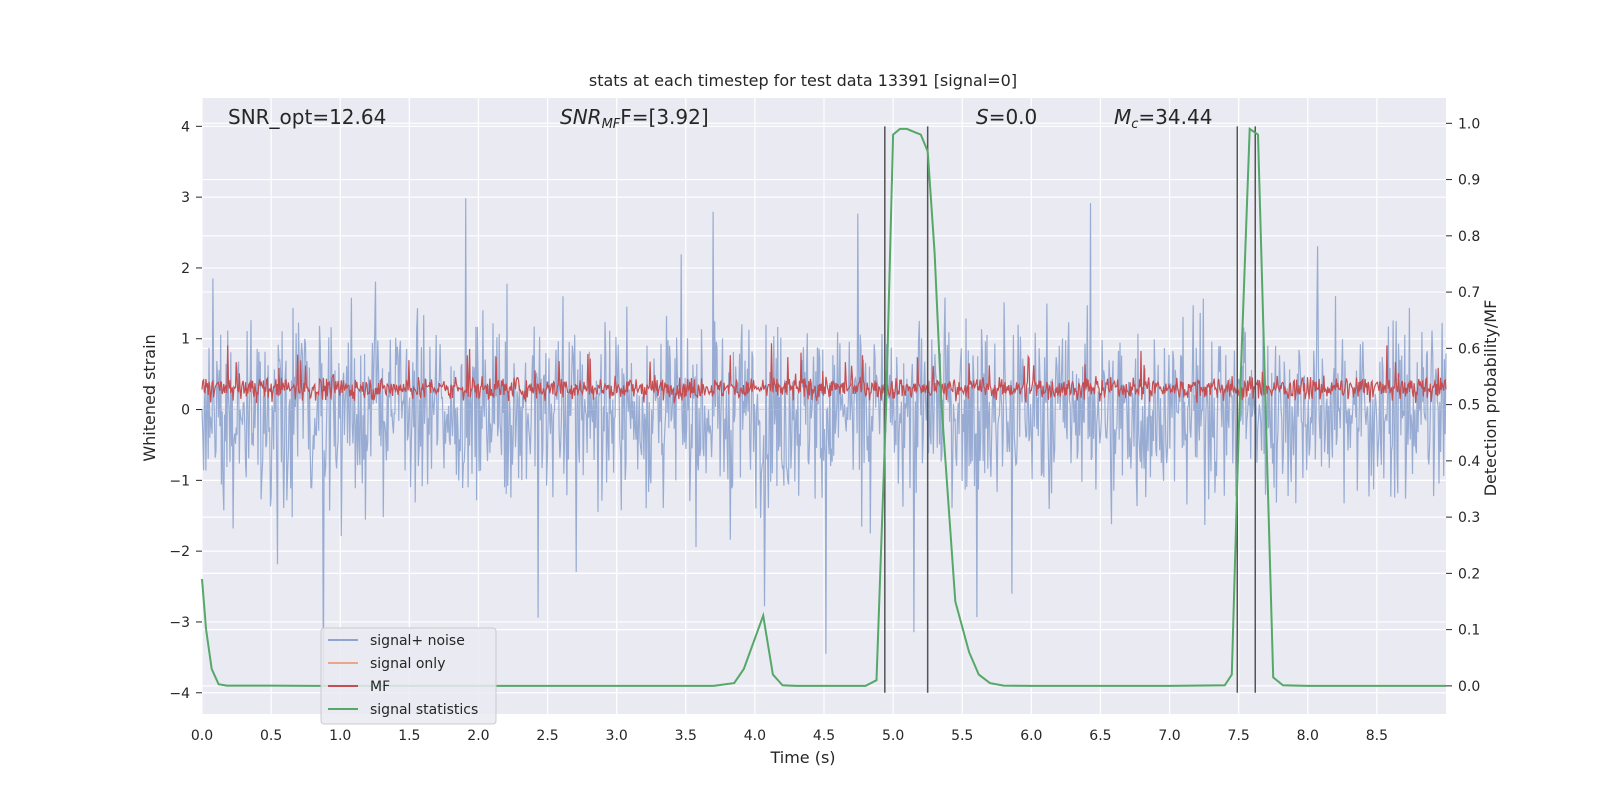  What do you see at coordinates (1469, 574) in the screenshot?
I see `y-right-tick-label: 0.2` at bounding box center [1469, 574].